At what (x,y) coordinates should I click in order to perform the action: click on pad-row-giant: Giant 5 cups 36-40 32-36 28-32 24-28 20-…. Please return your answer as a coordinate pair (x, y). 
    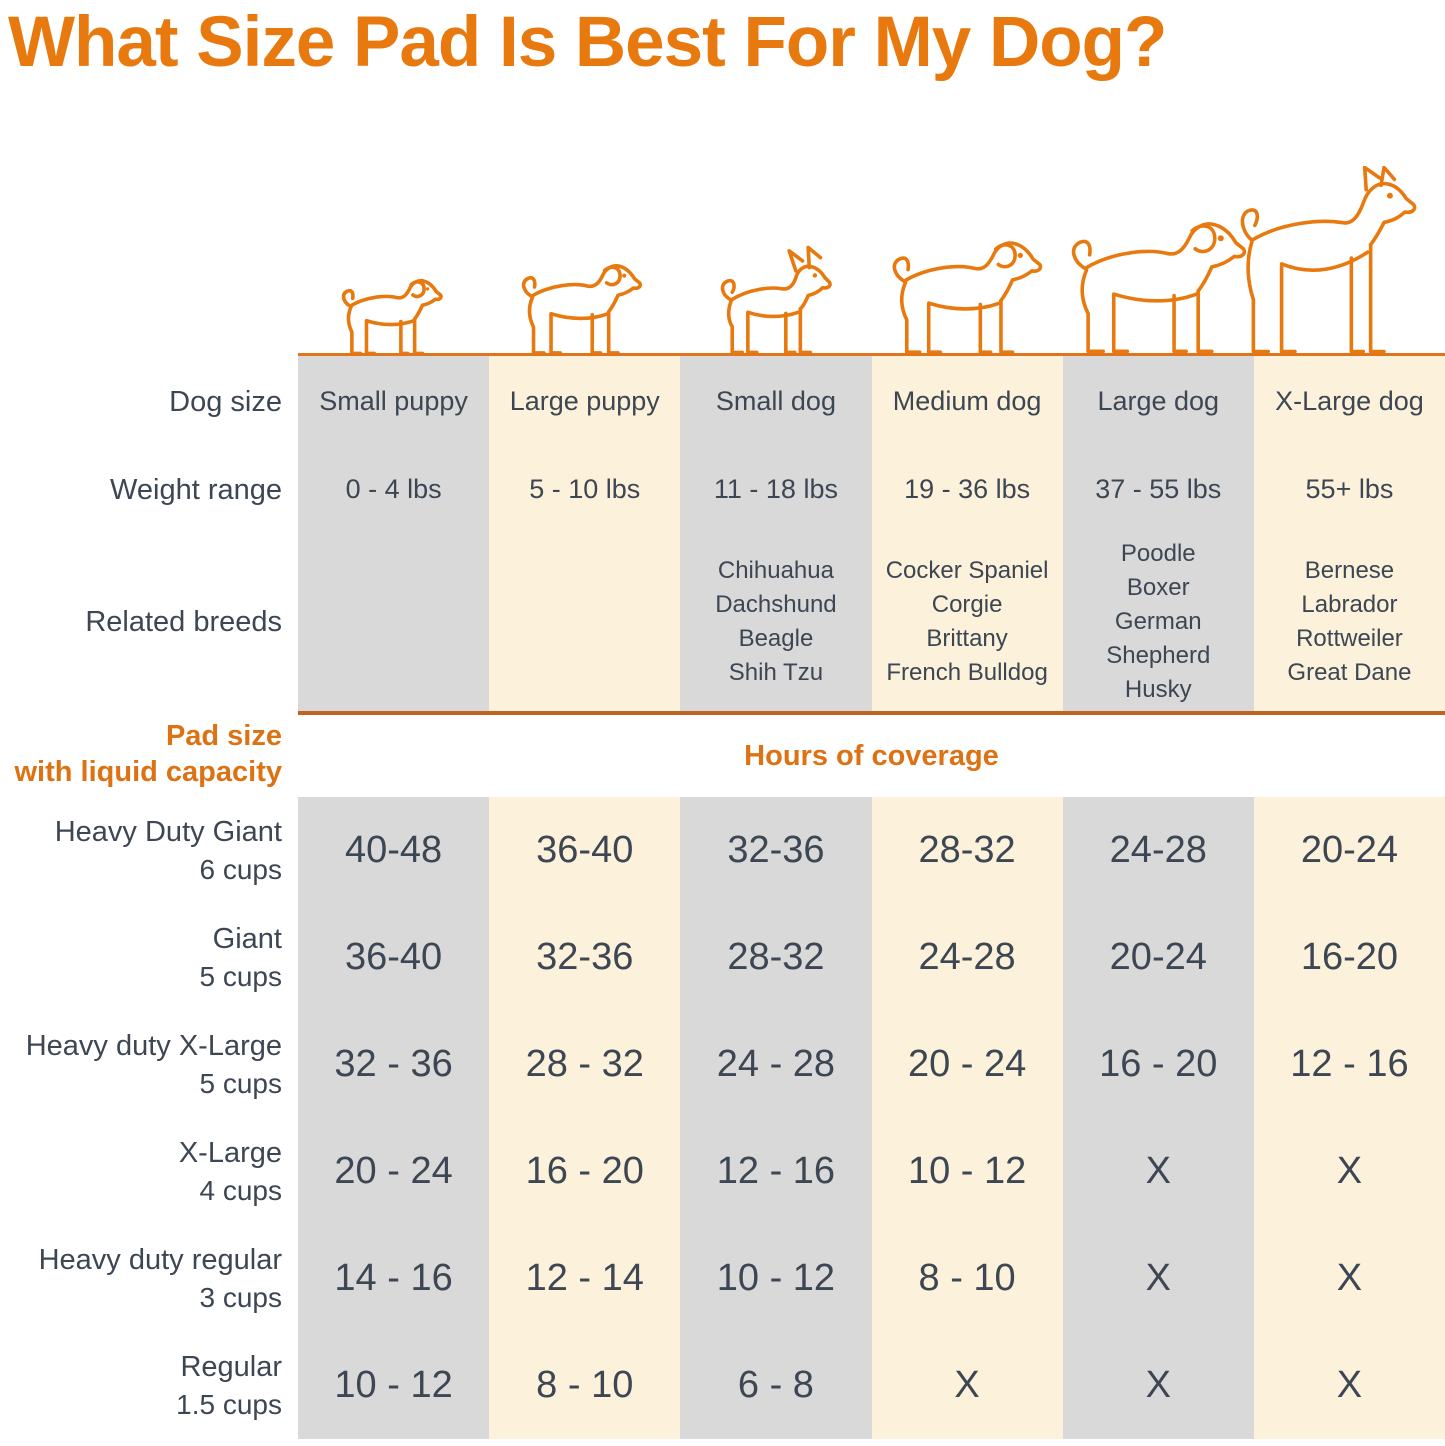
    Looking at the image, I should click on (722, 957).